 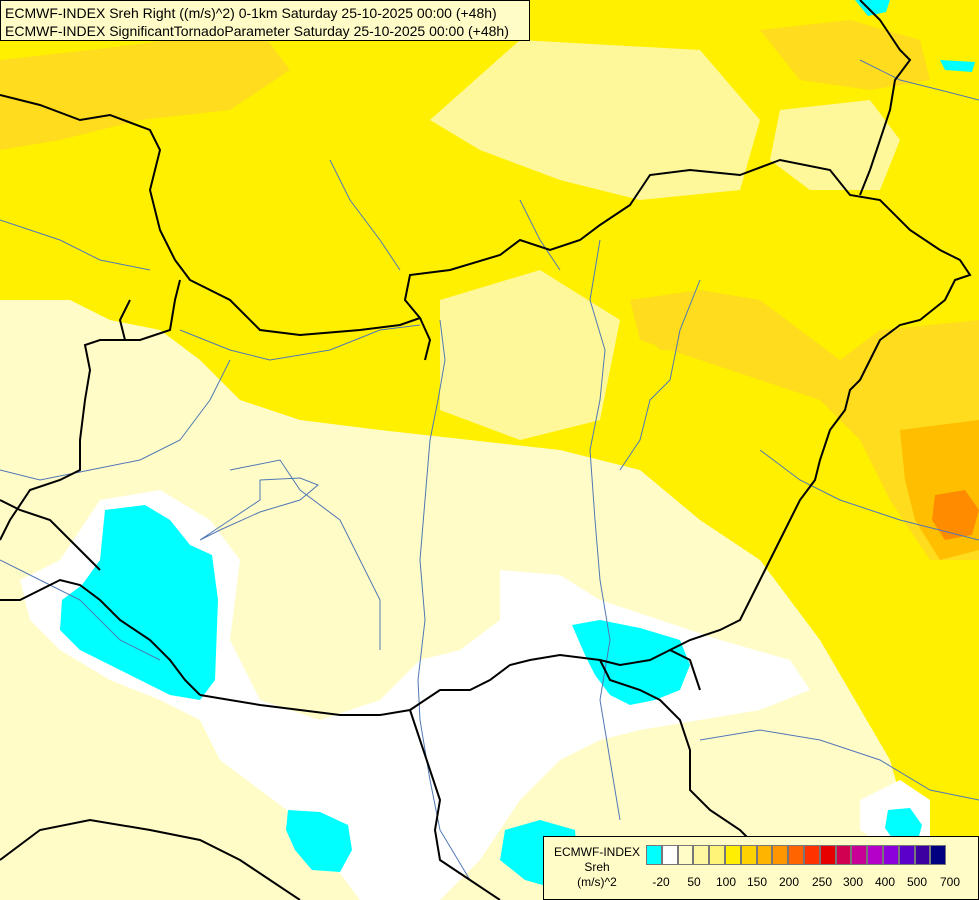 I want to click on legend-title: ECMWF-INDEX Sreh (m/s)^2, so click(x=597, y=867).